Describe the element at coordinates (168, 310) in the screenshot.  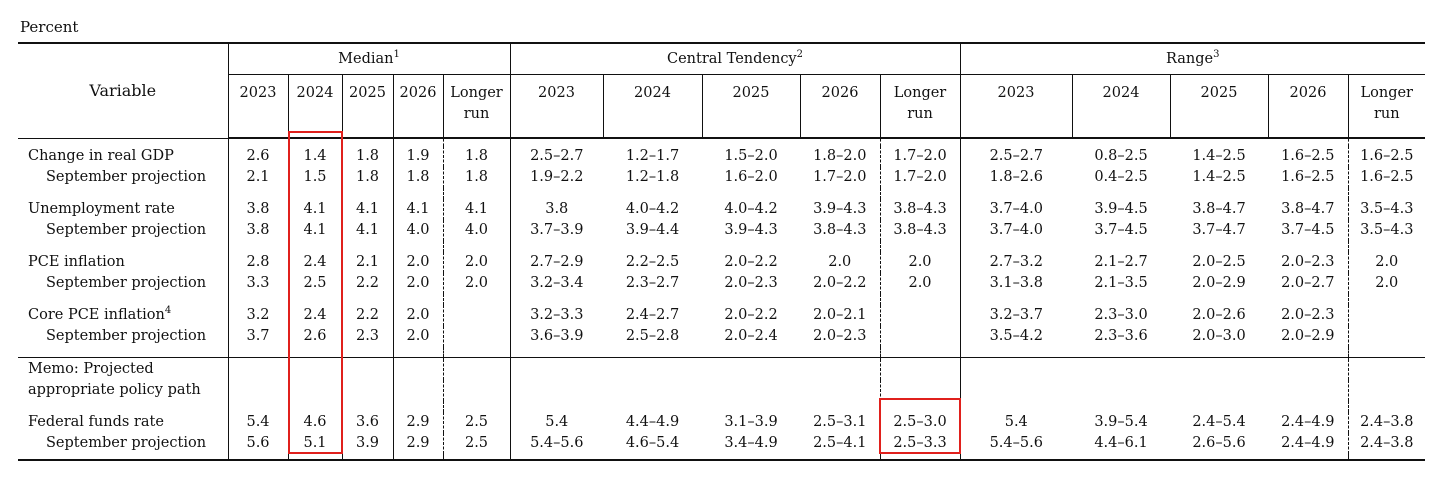
I see `footnote-marker: 4` at that location.